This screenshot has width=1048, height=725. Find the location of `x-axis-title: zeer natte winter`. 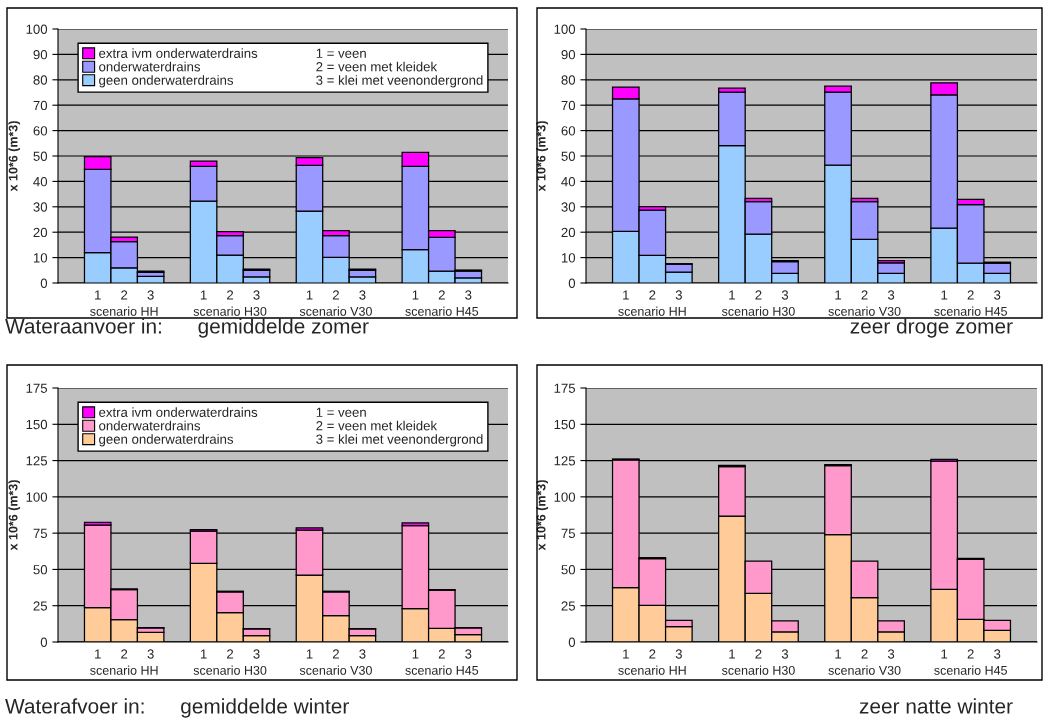

x-axis-title: zeer natte winter is located at coordinates (936, 706).